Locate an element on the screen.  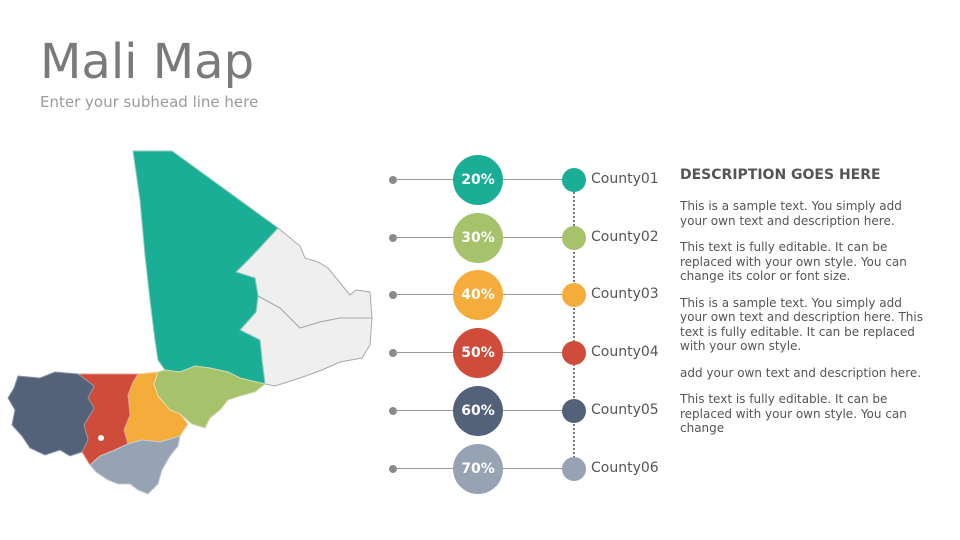
percent-badge: 70% is located at coordinates (478, 469).